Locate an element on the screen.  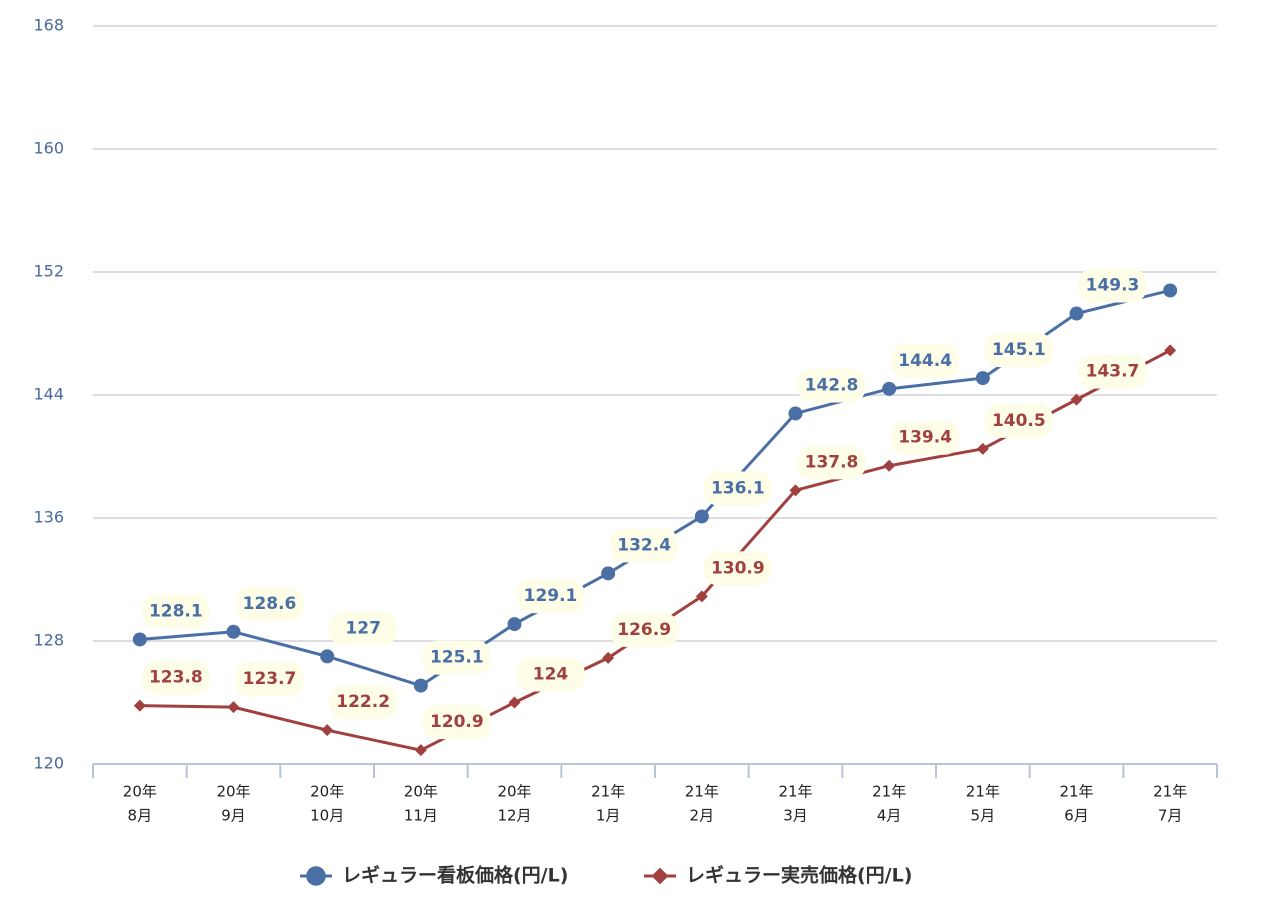
value-label: 149.3 is located at coordinates (1113, 286).